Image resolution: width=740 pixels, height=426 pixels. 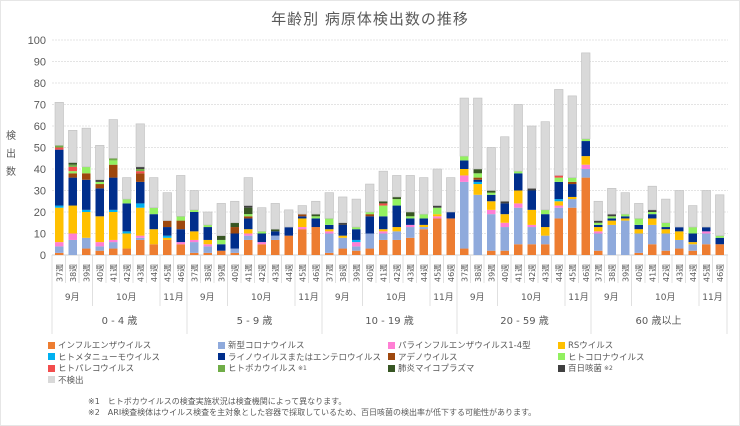 What do you see at coordinates (40, 106) in the screenshot?
I see `y-tick-label: 70` at bounding box center [40, 106].